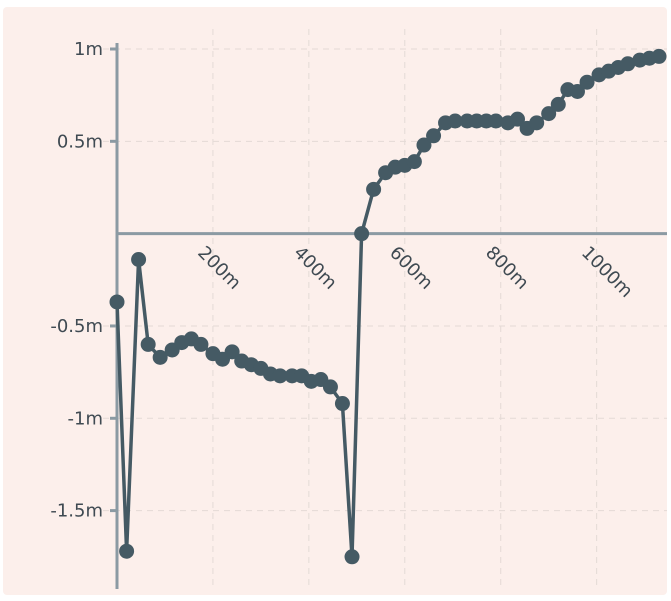  Describe the element at coordinates (80, 141) in the screenshot. I see `y-tick-label: 0.5m` at that location.